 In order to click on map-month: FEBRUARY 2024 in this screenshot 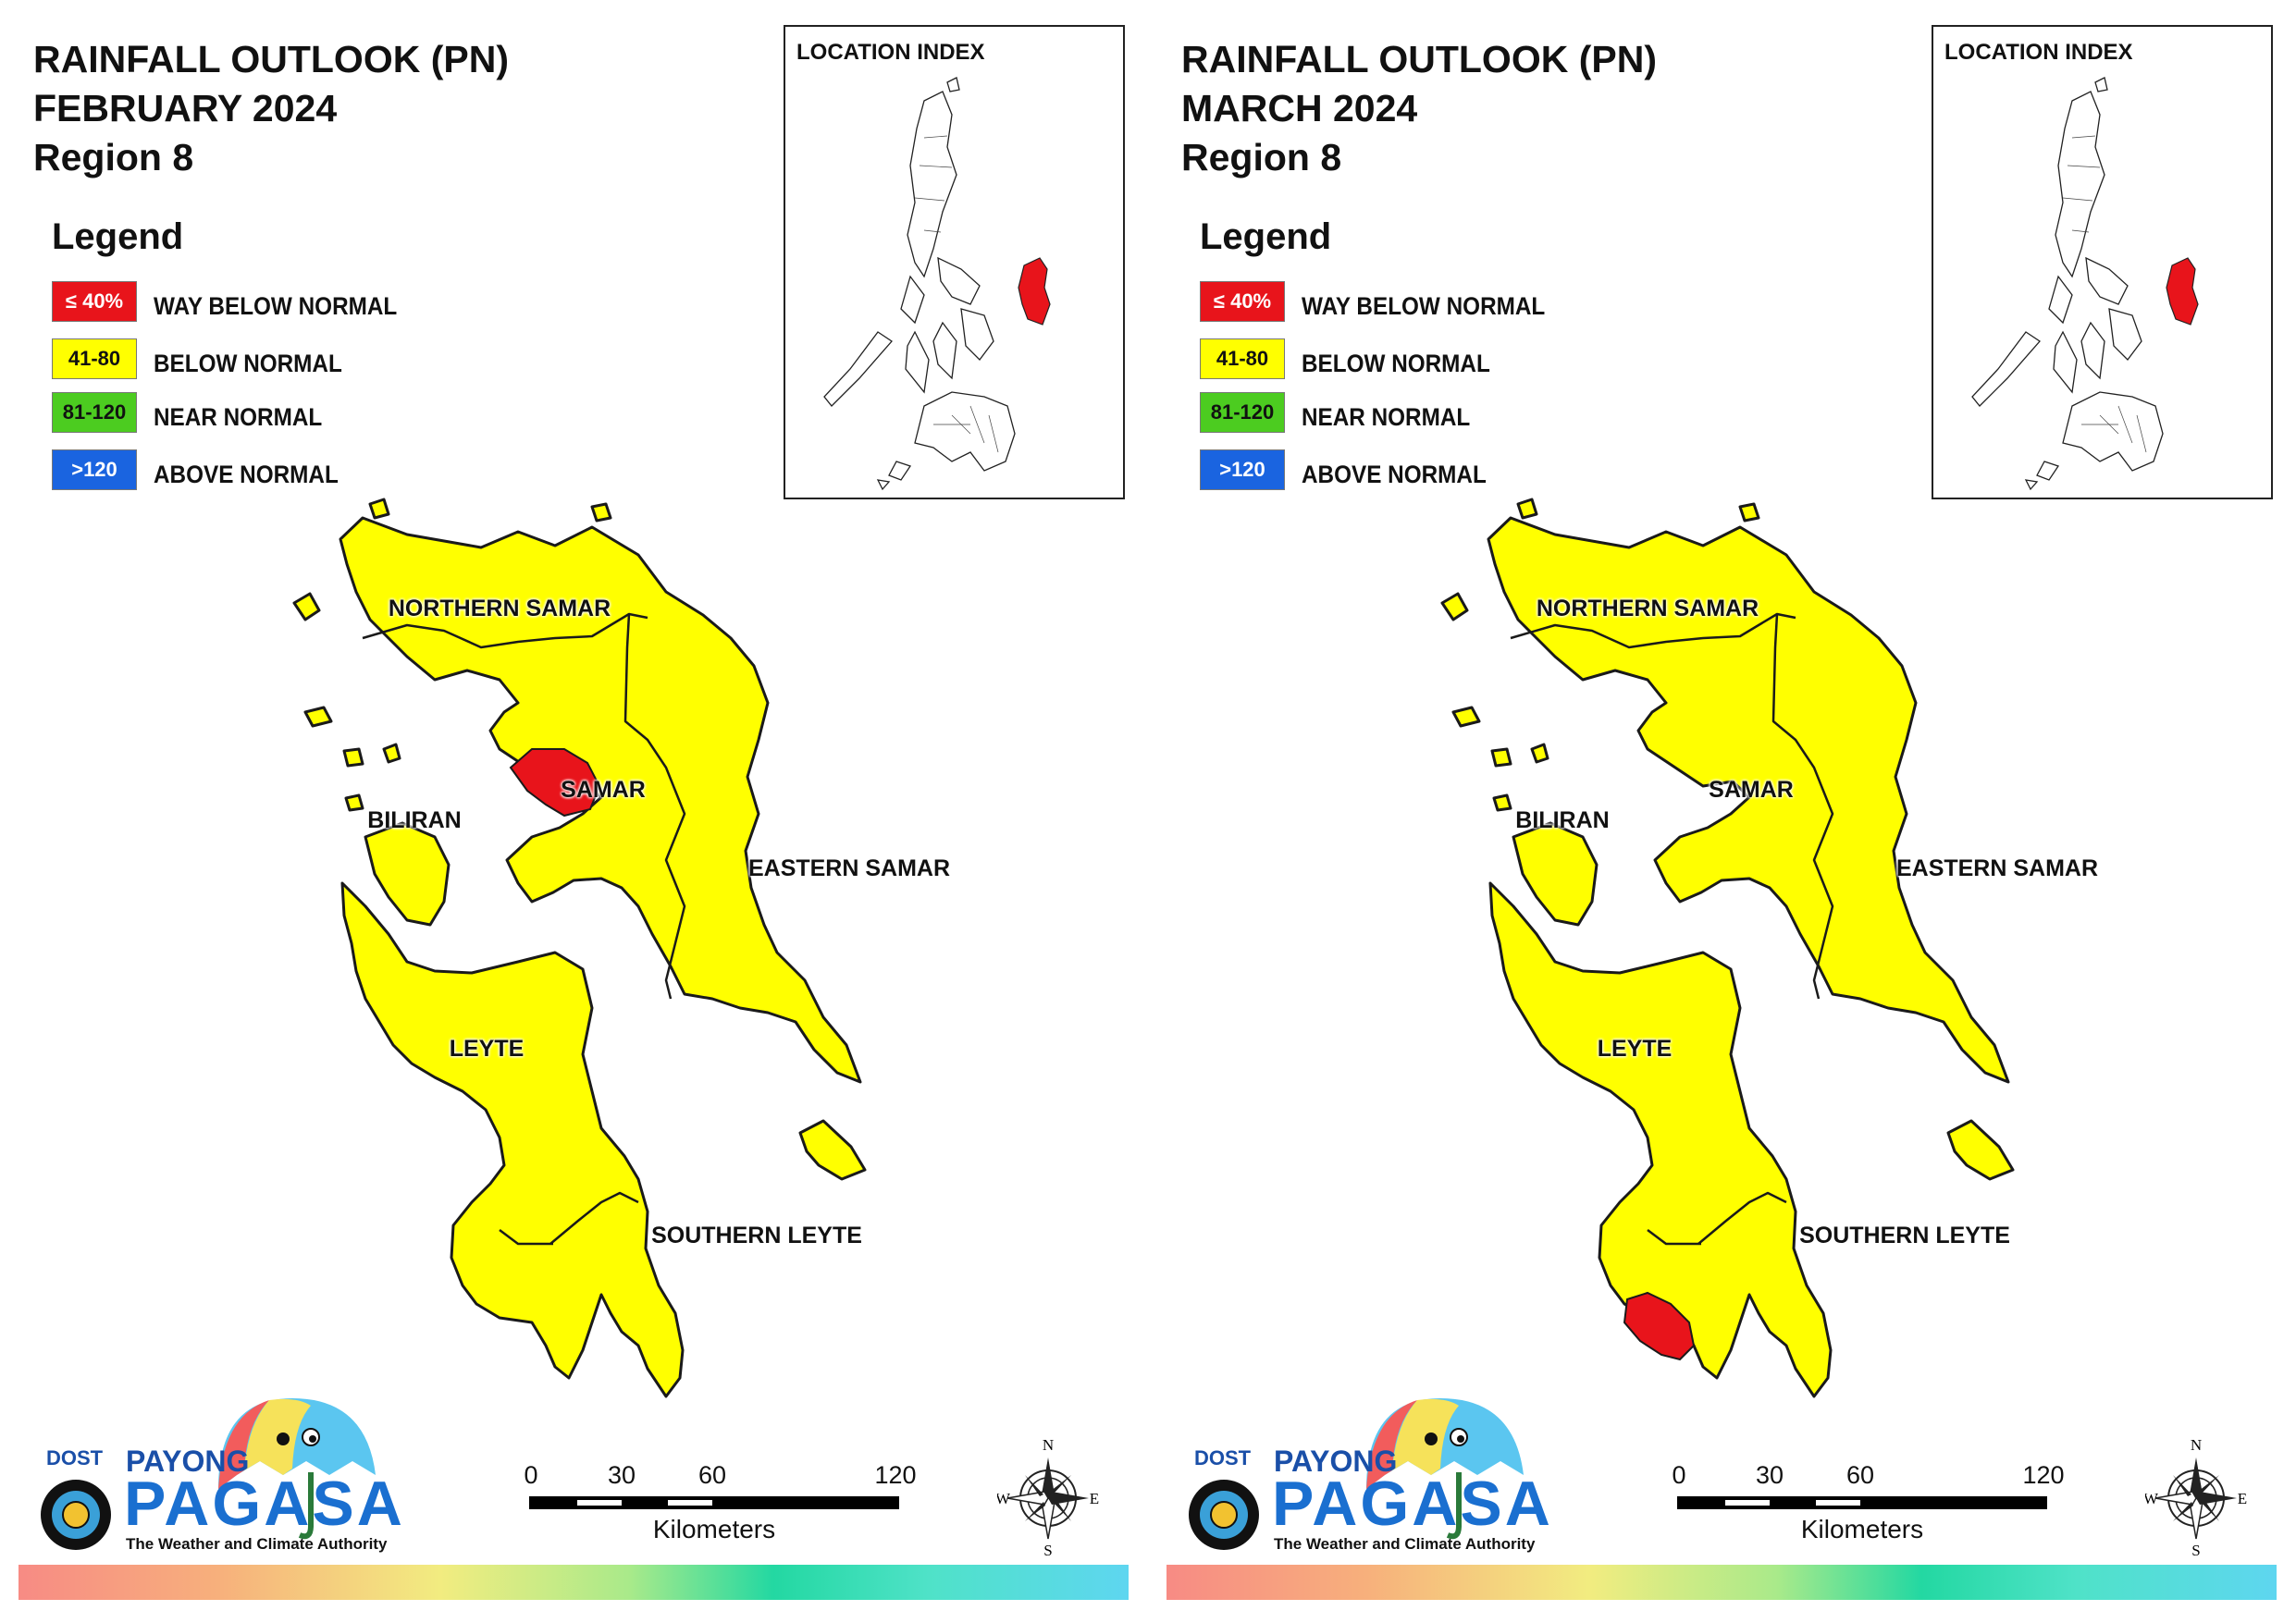, I will do `click(185, 108)`.